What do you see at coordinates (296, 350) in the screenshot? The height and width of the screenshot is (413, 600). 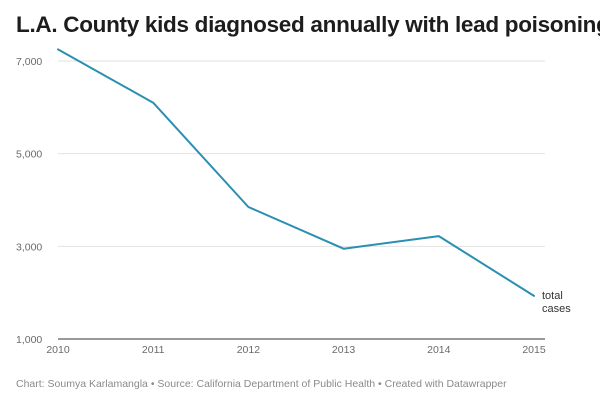 I see `x-axis: 2010 2011 2012 2013 2014 2015` at bounding box center [296, 350].